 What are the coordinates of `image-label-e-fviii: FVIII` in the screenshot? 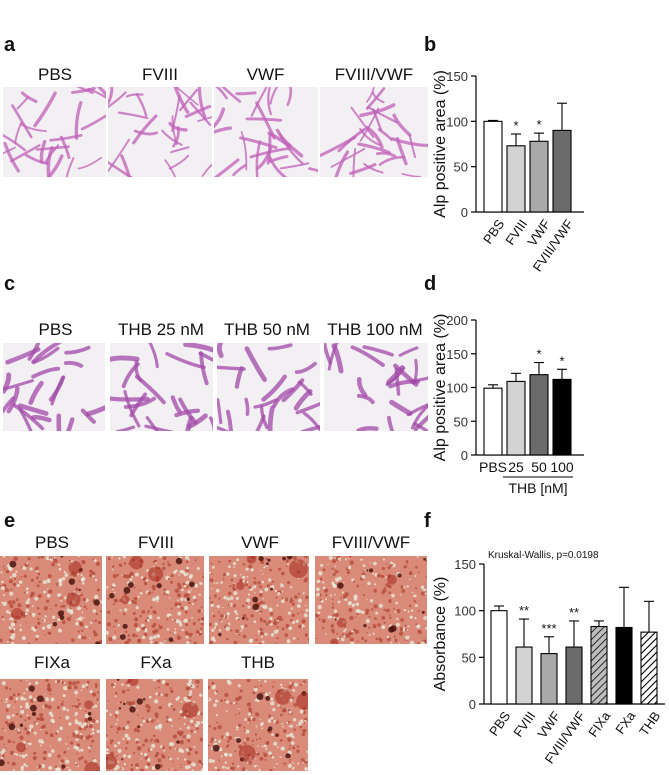 It's located at (156, 542).